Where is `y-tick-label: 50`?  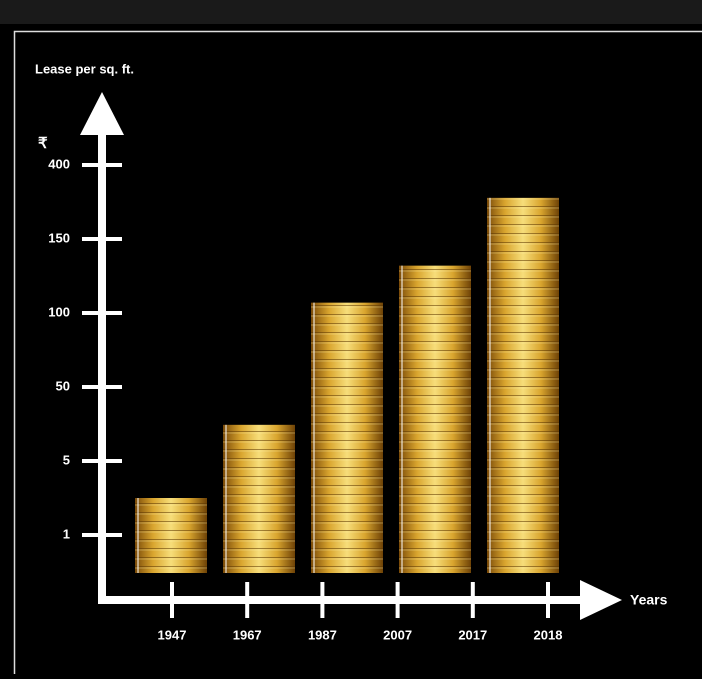 y-tick-label: 50 is located at coordinates (63, 385).